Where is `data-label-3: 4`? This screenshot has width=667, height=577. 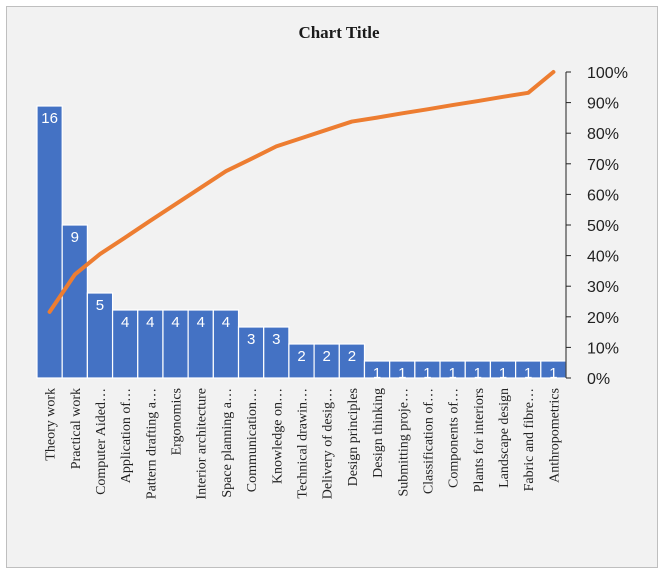
data-label-3: 4 is located at coordinates (125, 322).